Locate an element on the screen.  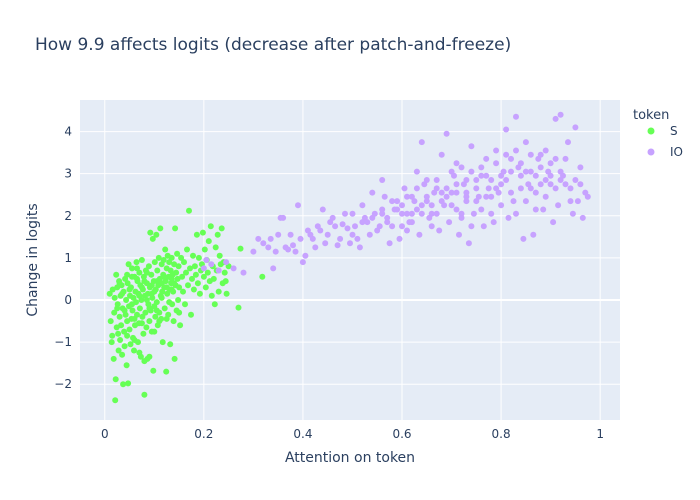
legend-marker-s is located at coordinates (651, 131).